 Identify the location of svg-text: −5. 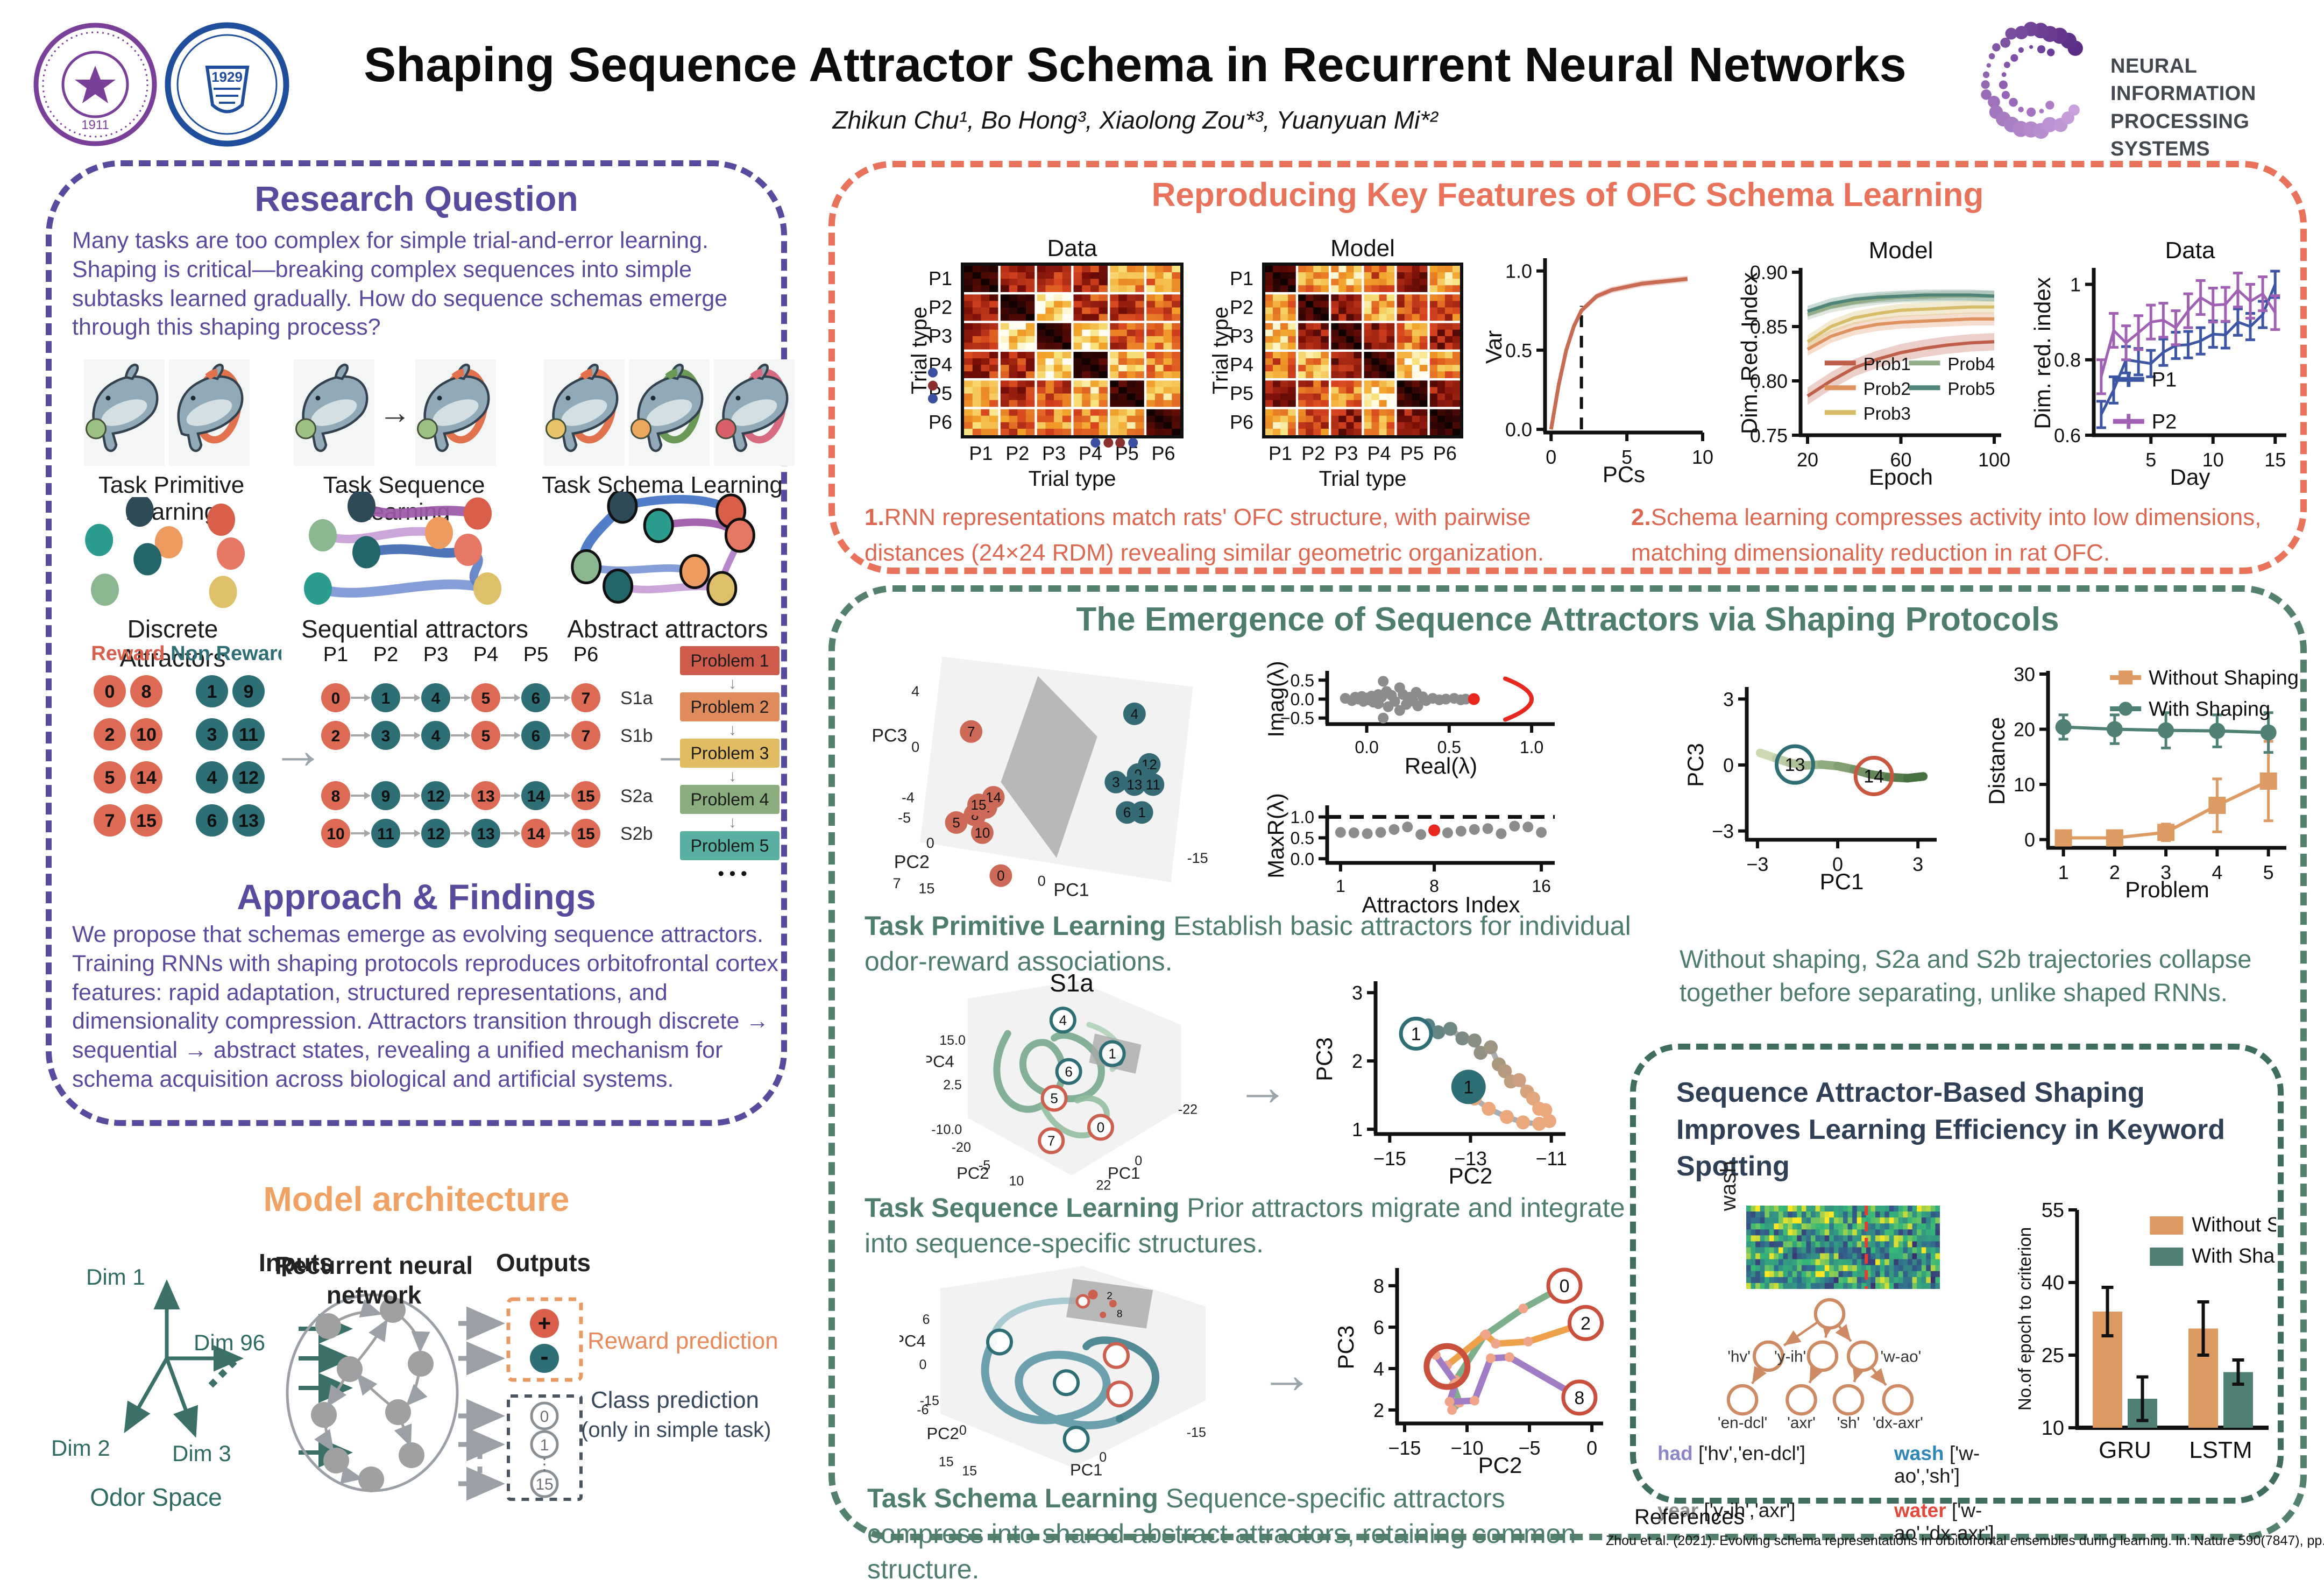
(1530, 1448).